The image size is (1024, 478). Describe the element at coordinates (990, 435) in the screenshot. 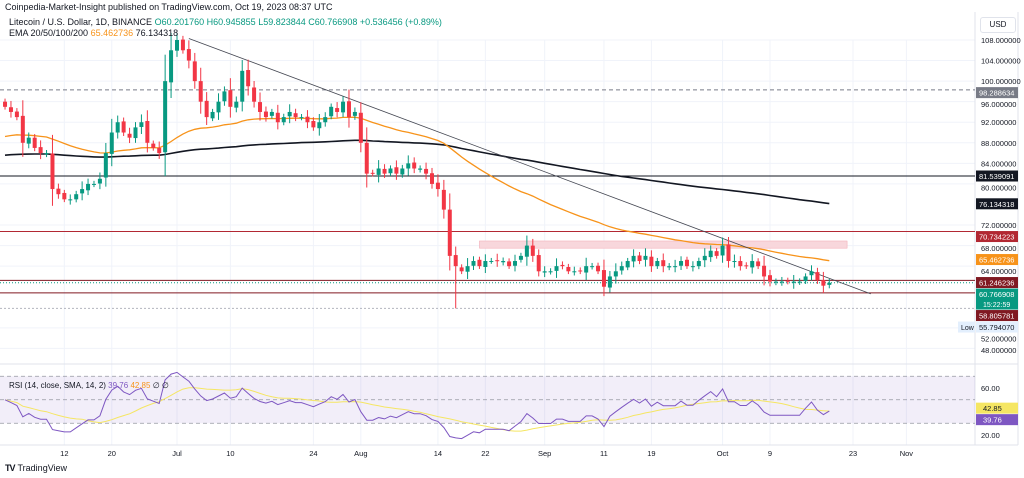

I see `rsi-tick-label: 20.00` at that location.